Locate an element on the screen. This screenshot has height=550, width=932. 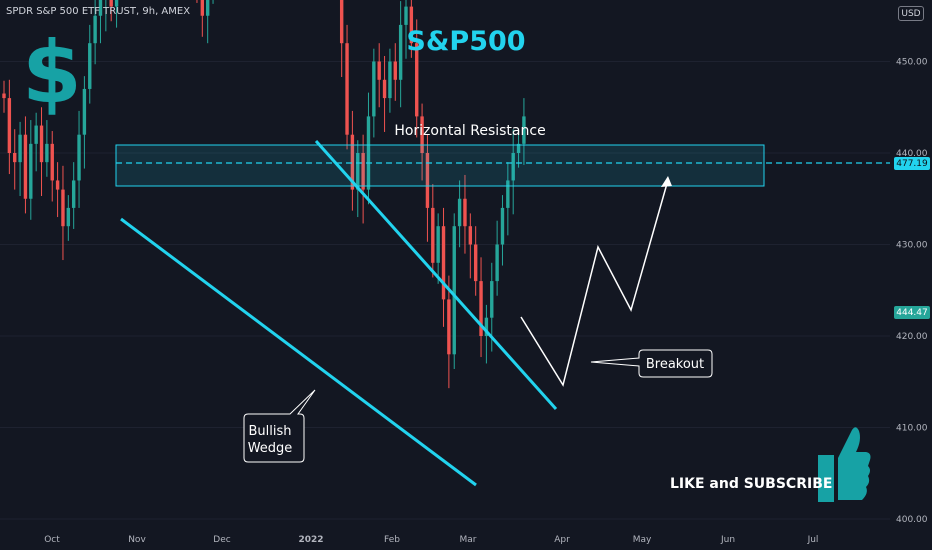
symbol-info: SPDR S&P 500 ETF TRUST, 9h, AMEX is located at coordinates (98, 11).